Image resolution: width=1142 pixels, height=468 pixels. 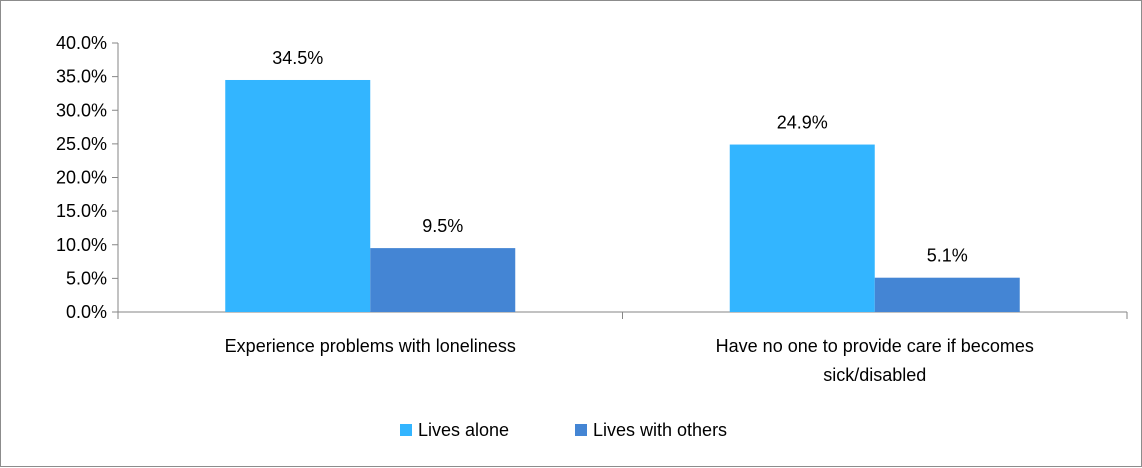 What do you see at coordinates (86, 278) in the screenshot?
I see `y-tick-label: 5.0%` at bounding box center [86, 278].